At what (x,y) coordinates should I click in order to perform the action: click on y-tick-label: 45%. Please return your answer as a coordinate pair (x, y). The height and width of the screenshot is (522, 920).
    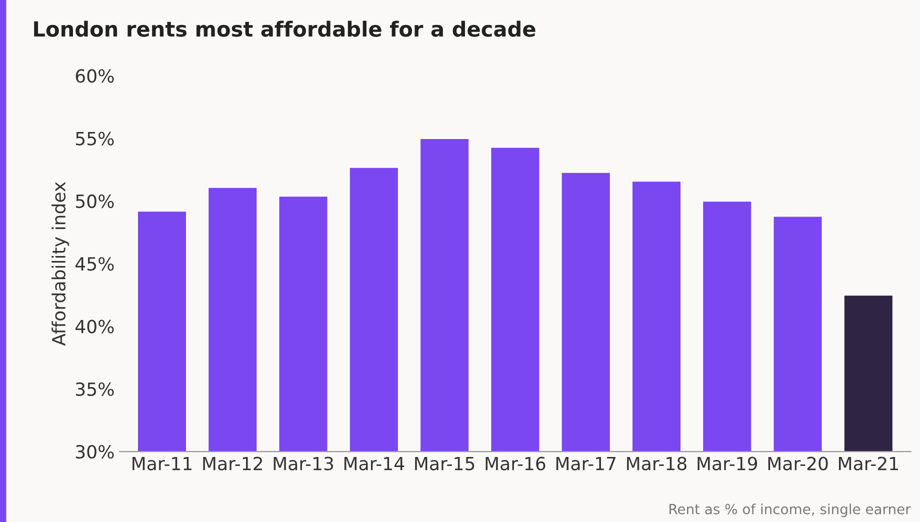
    Looking at the image, I should click on (94, 264).